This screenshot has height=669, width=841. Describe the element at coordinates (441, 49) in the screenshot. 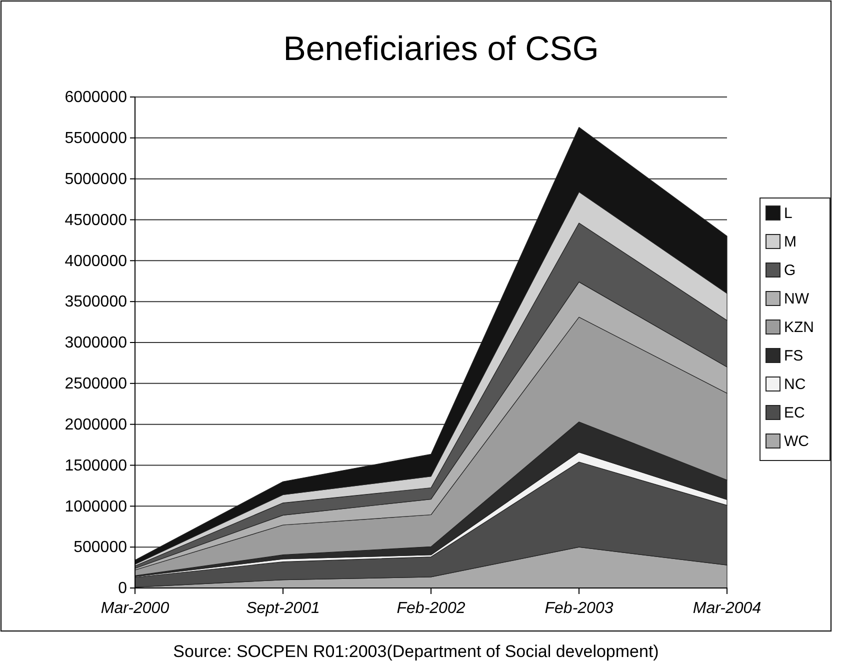

I see `chart-title: Beneficiaries of CSG` at that location.